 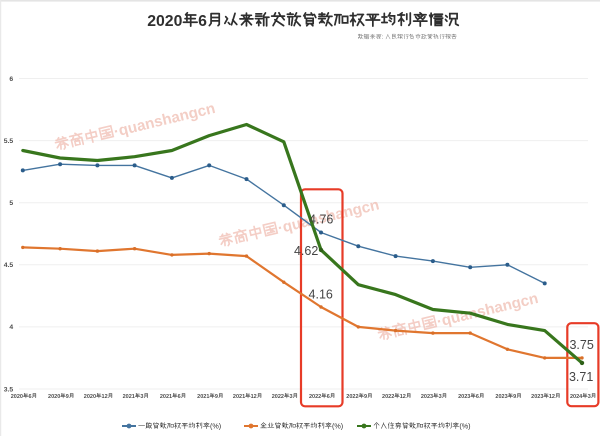 I want to click on svg-text: 3.71, so click(x=581, y=377).